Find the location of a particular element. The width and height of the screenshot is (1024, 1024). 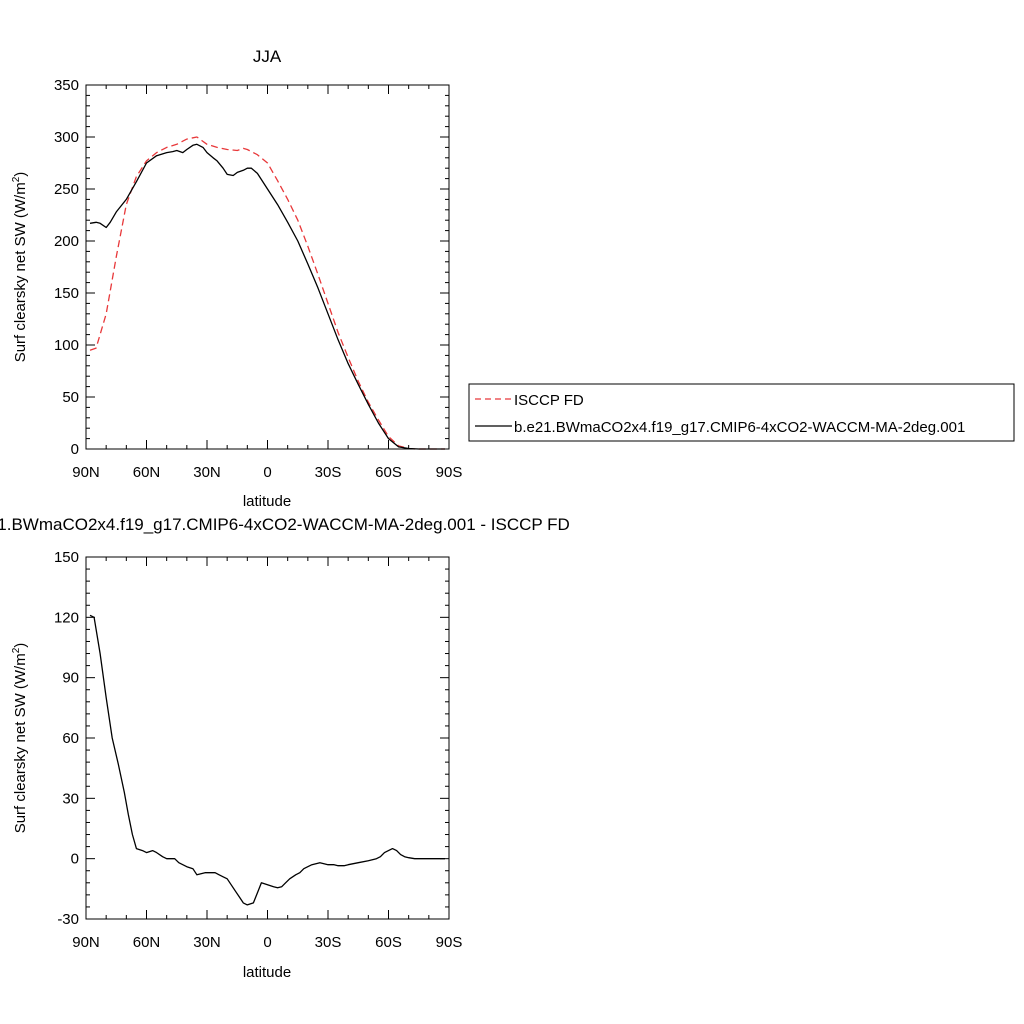

top-plot-frame is located at coordinates (267, 267).